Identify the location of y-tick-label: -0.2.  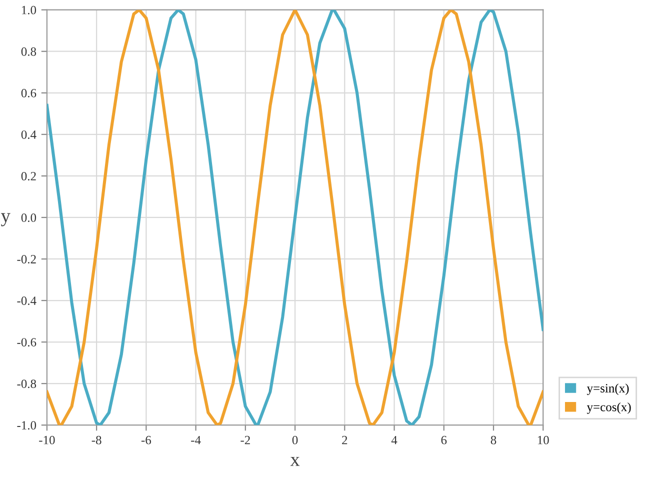
(26, 259).